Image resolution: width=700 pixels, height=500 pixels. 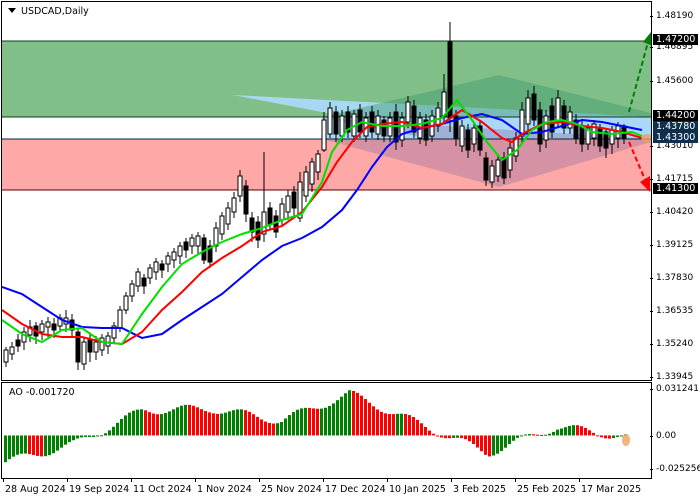 I want to click on triangle-upper, so click(x=486, y=96).